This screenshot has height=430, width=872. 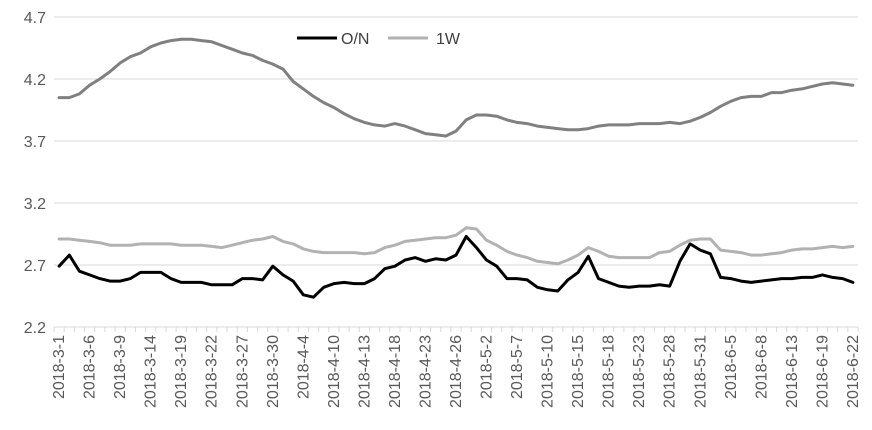 I want to click on x-tick-label: 2018-3-30, so click(x=273, y=371).